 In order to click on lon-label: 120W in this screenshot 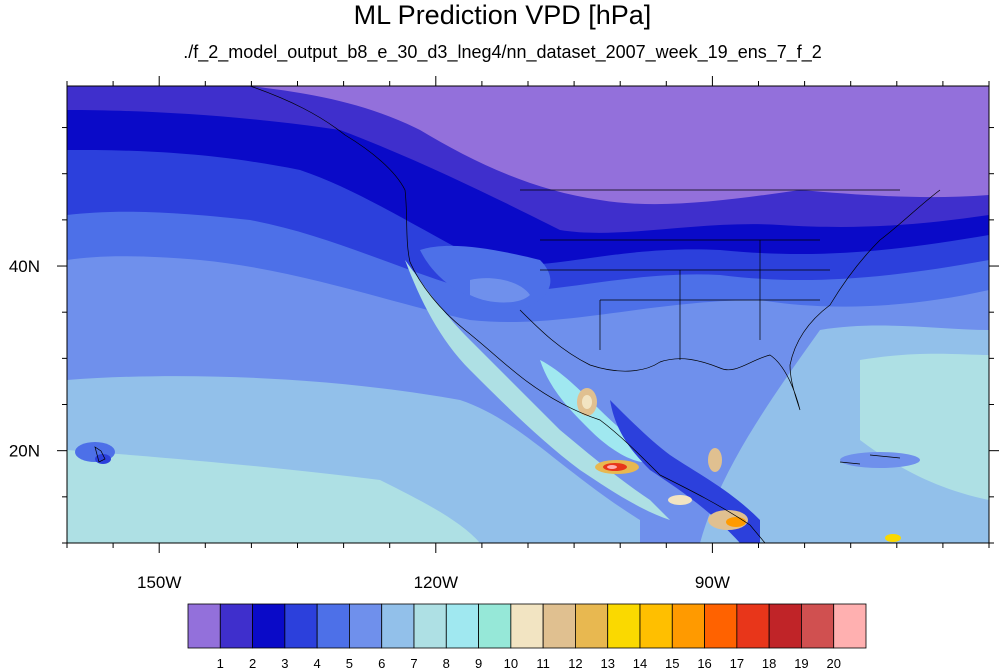, I will do `click(436, 582)`.